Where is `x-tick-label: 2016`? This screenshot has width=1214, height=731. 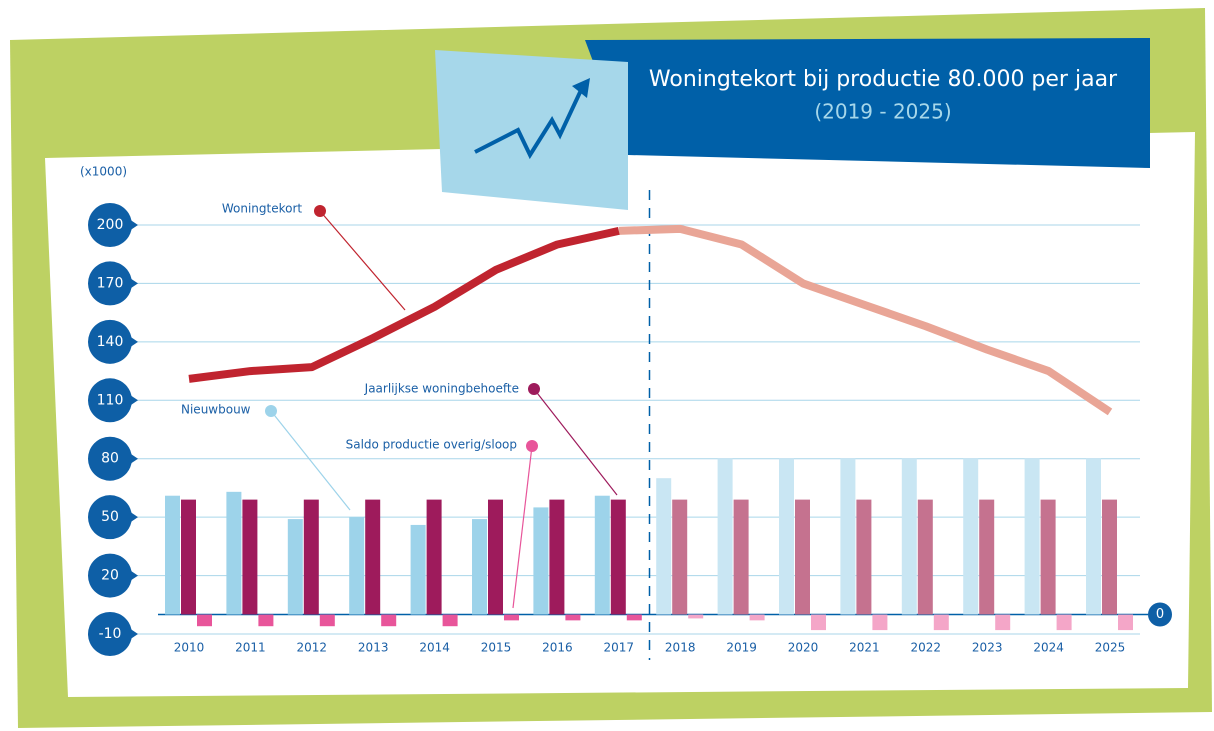 x-tick-label: 2016 is located at coordinates (557, 648).